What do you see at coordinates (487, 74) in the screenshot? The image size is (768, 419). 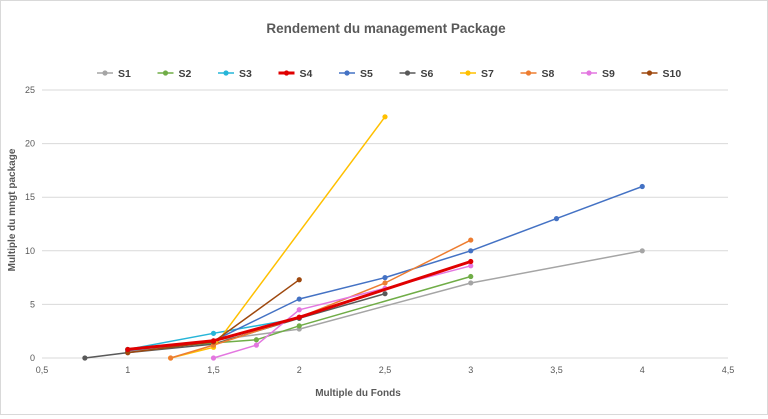 I see `legend-label: S7` at bounding box center [487, 74].